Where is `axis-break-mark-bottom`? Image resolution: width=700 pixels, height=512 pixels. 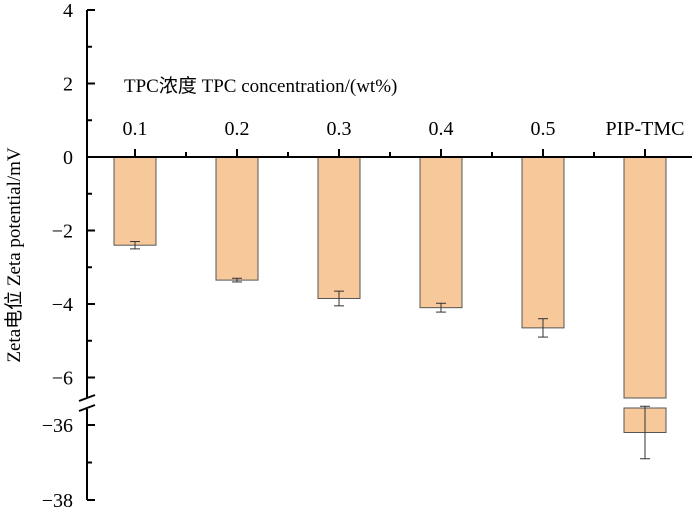 axis-break-mark-bottom is located at coordinates (87, 408).